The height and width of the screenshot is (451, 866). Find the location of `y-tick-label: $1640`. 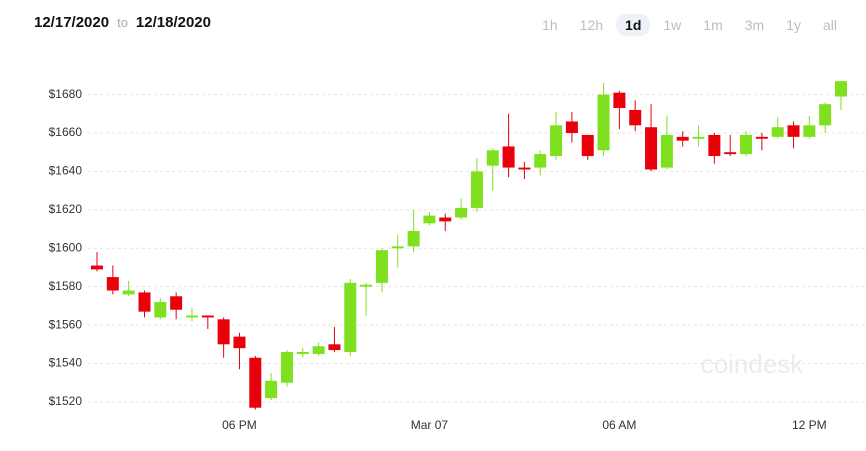

y-tick-label: $1640 is located at coordinates (66, 171).